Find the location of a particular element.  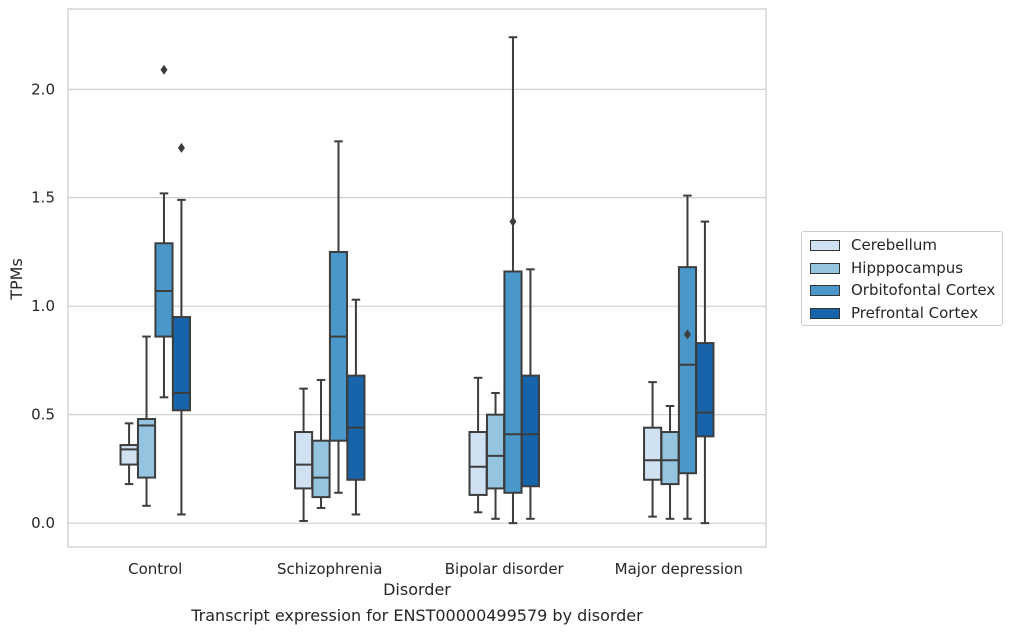

legend-item-cerebellum: Cerebellum is located at coordinates (869, 245).